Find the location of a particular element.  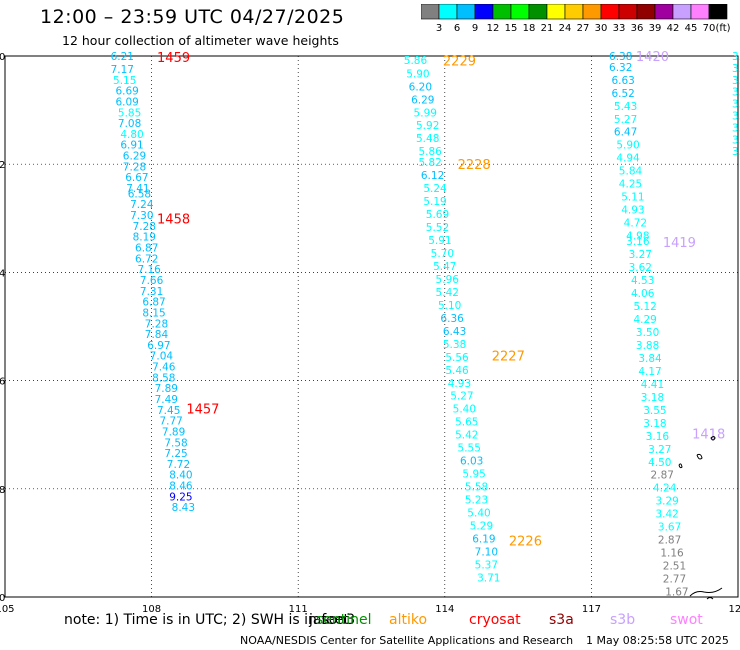

wave-height-point: 2.87 is located at coordinates (669, 541).